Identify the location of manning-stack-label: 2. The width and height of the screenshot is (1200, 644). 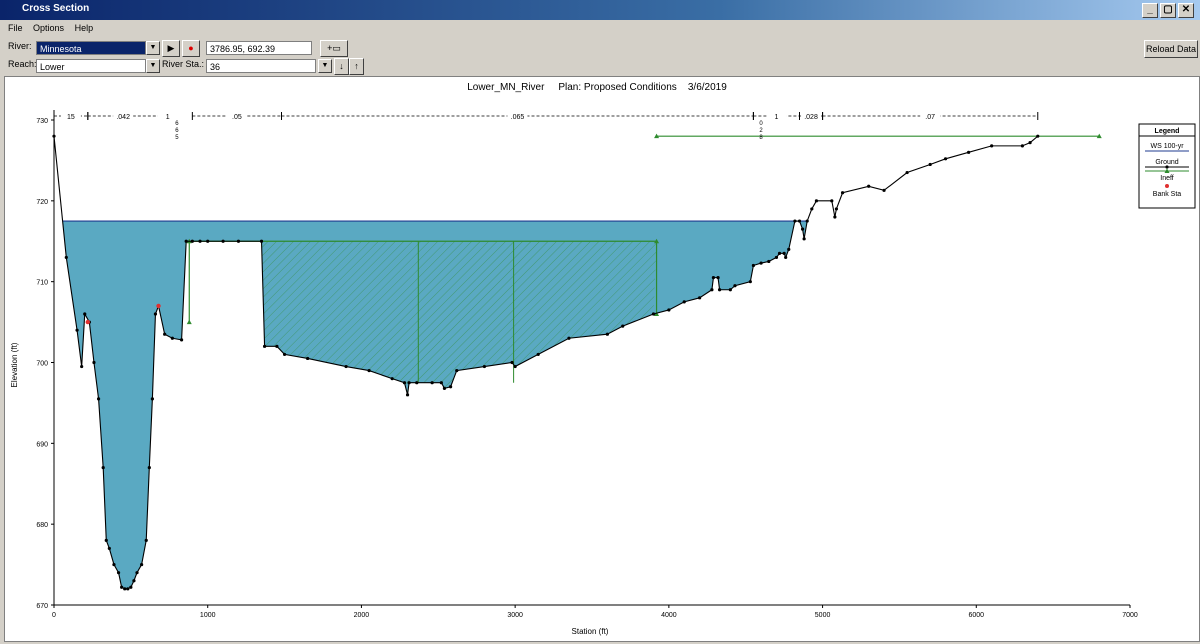
(761, 131).